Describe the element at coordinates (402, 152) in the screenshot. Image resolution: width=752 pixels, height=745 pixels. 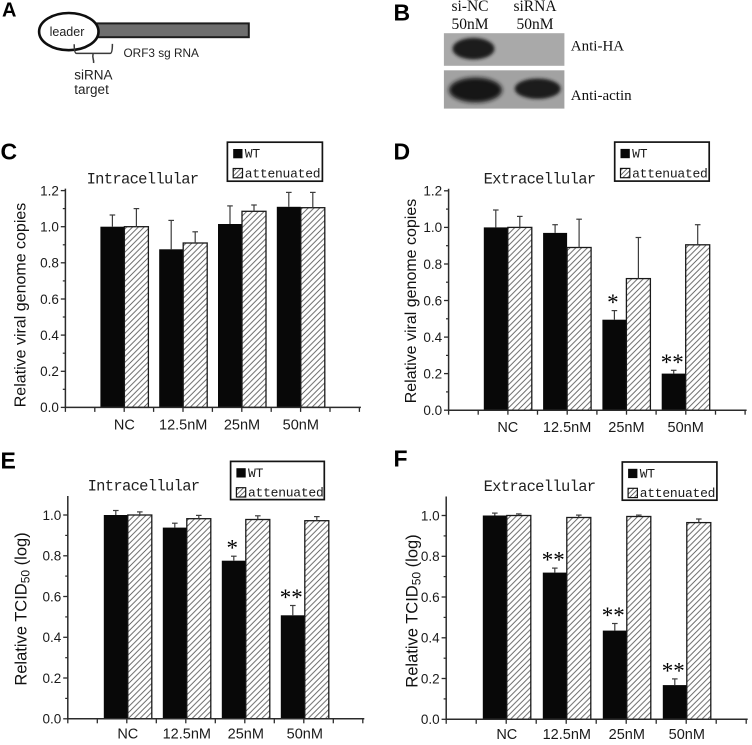
I see `svg-text: D` at that location.